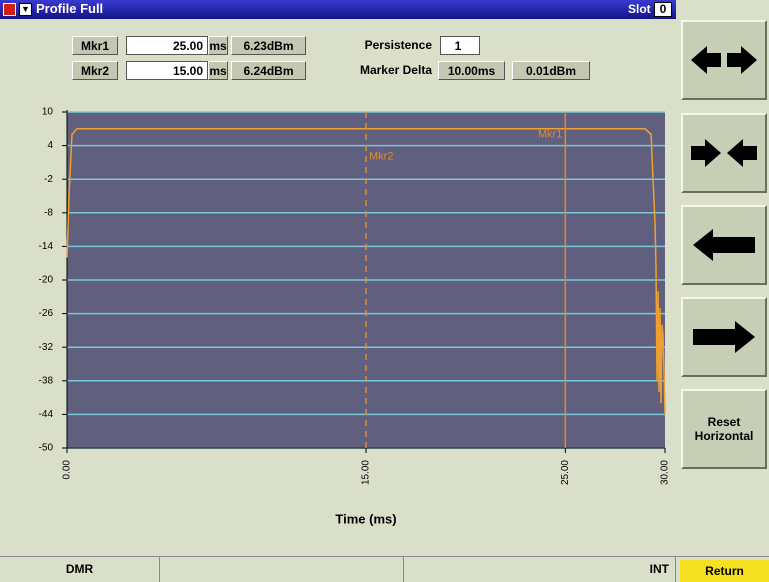 Image resolution: width=769 pixels, height=582 pixels. Describe the element at coordinates (95, 45) in the screenshot. I see `marker-1-button: Mkr1` at that location.